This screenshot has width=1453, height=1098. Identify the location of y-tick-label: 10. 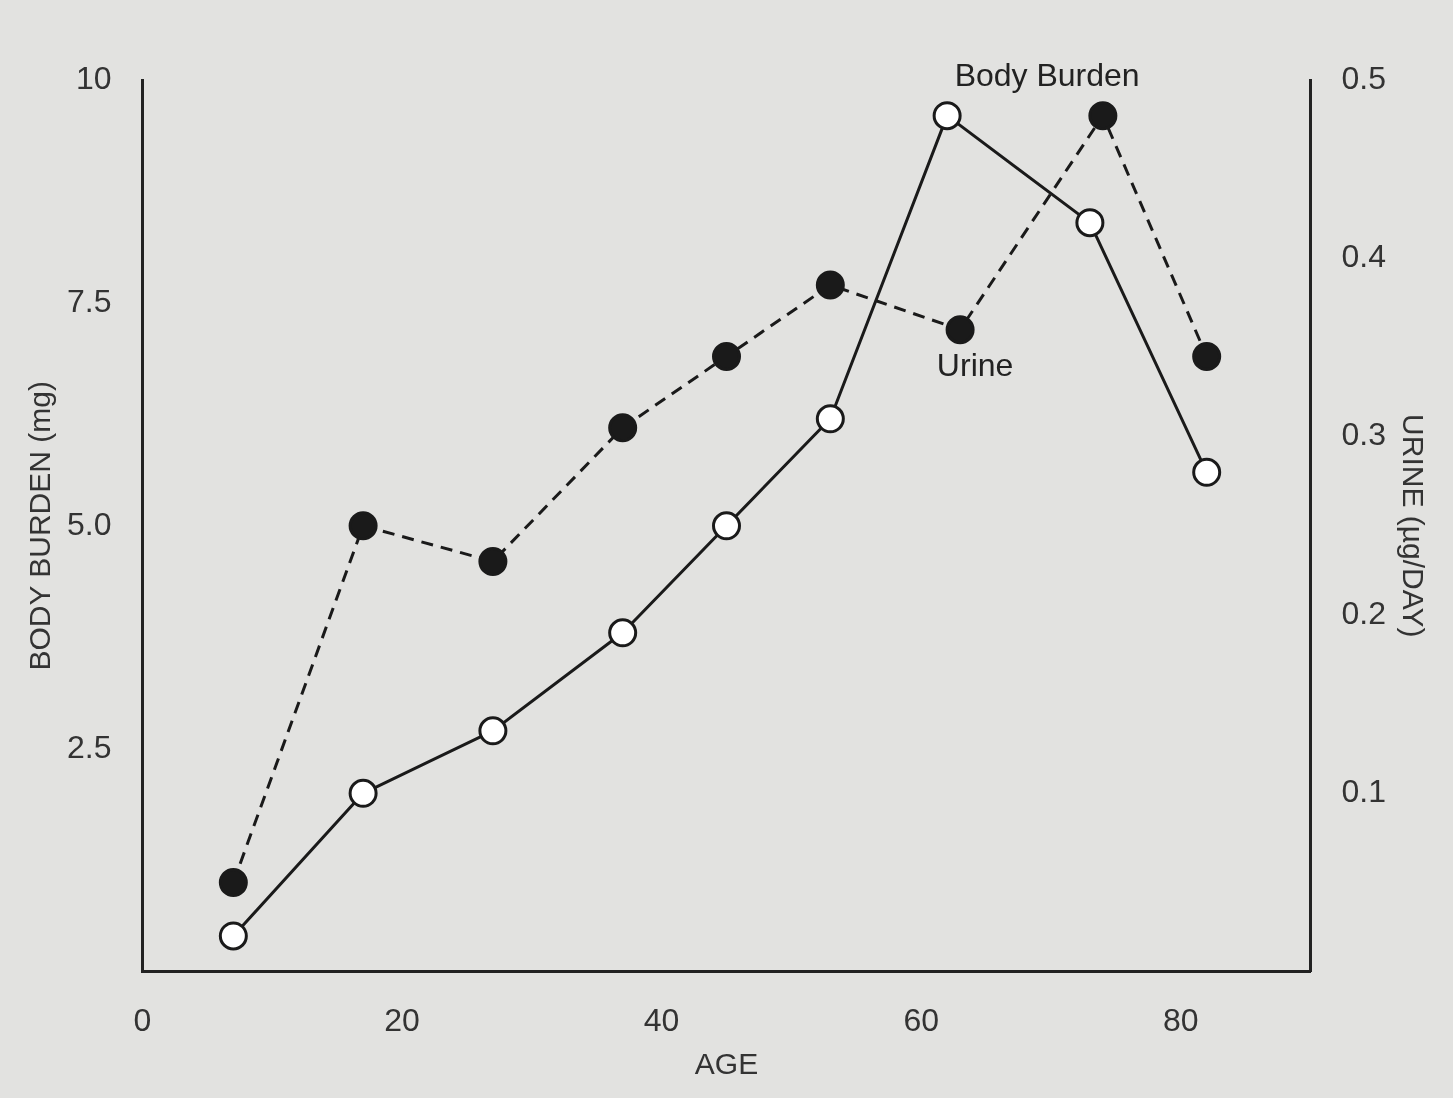
(93, 77).